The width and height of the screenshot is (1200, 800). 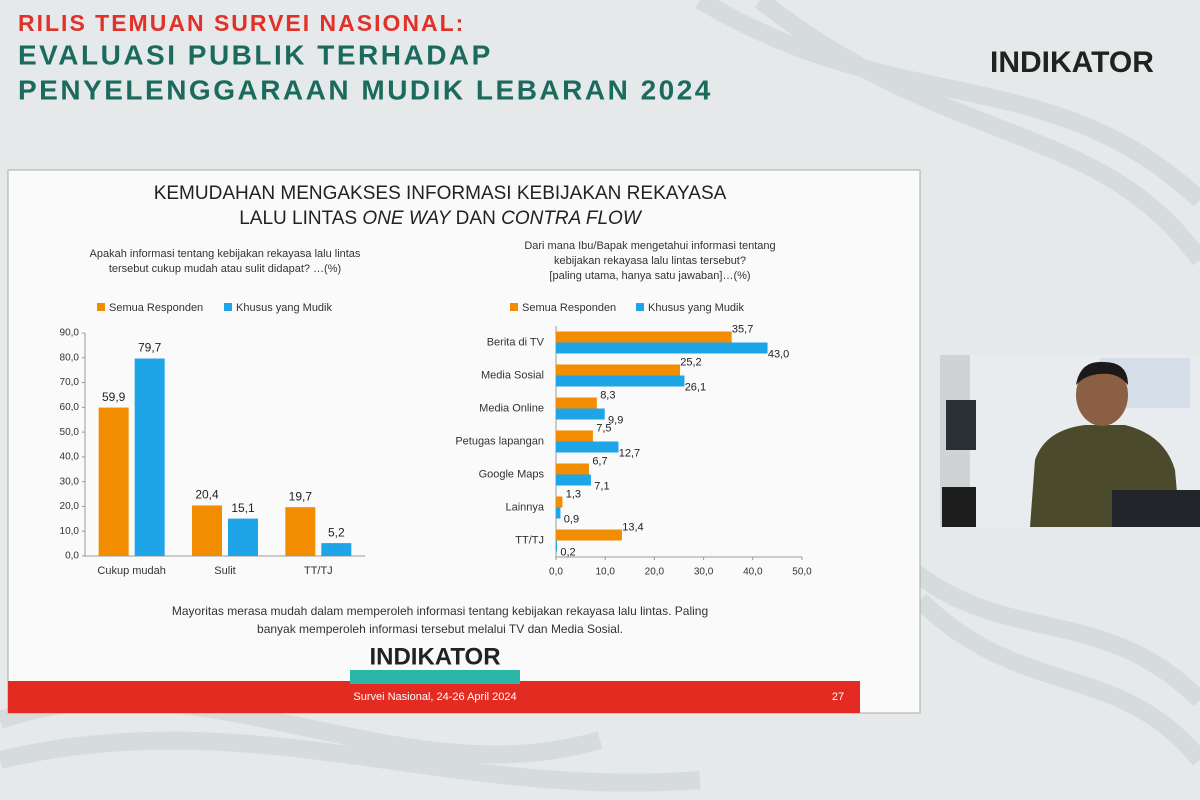 What do you see at coordinates (601, 486) in the screenshot?
I see `value-label: 7,1` at bounding box center [601, 486].